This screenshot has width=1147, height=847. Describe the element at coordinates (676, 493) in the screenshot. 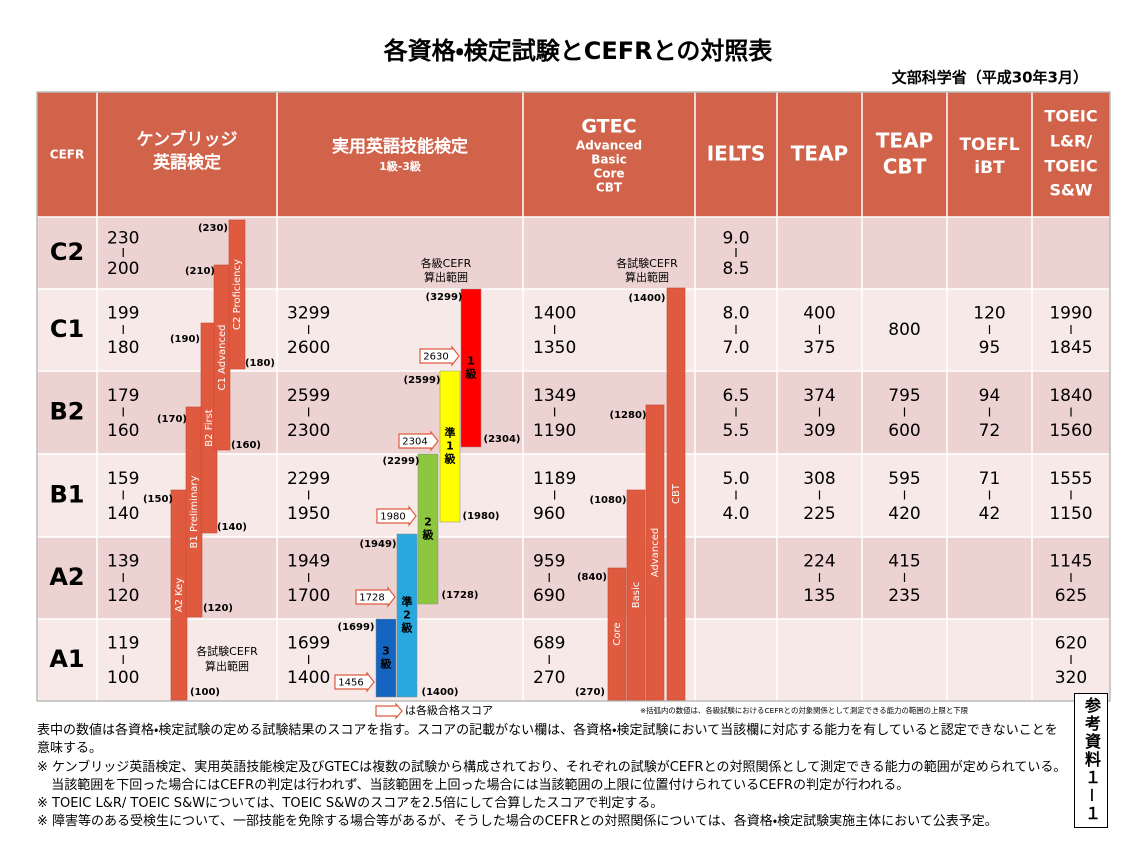

I see `bar-label: CBT` at that location.